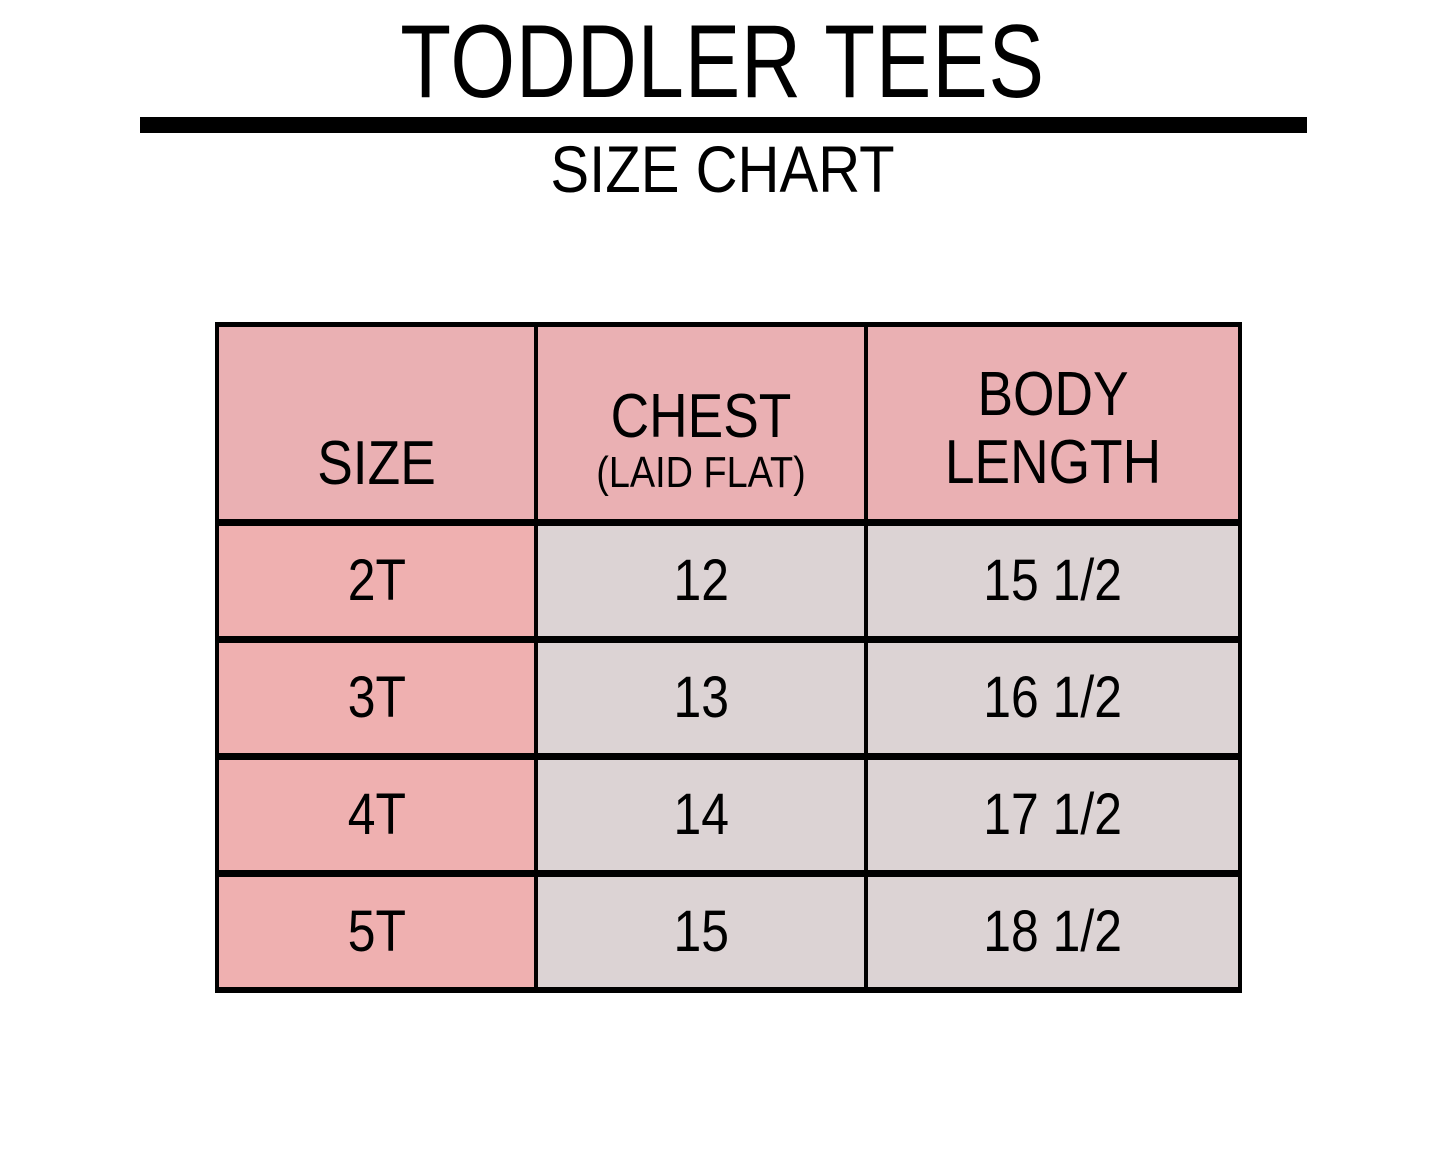 This screenshot has width=1445, height=1174. I want to click on cell-size-value: 3T, so click(376, 697).